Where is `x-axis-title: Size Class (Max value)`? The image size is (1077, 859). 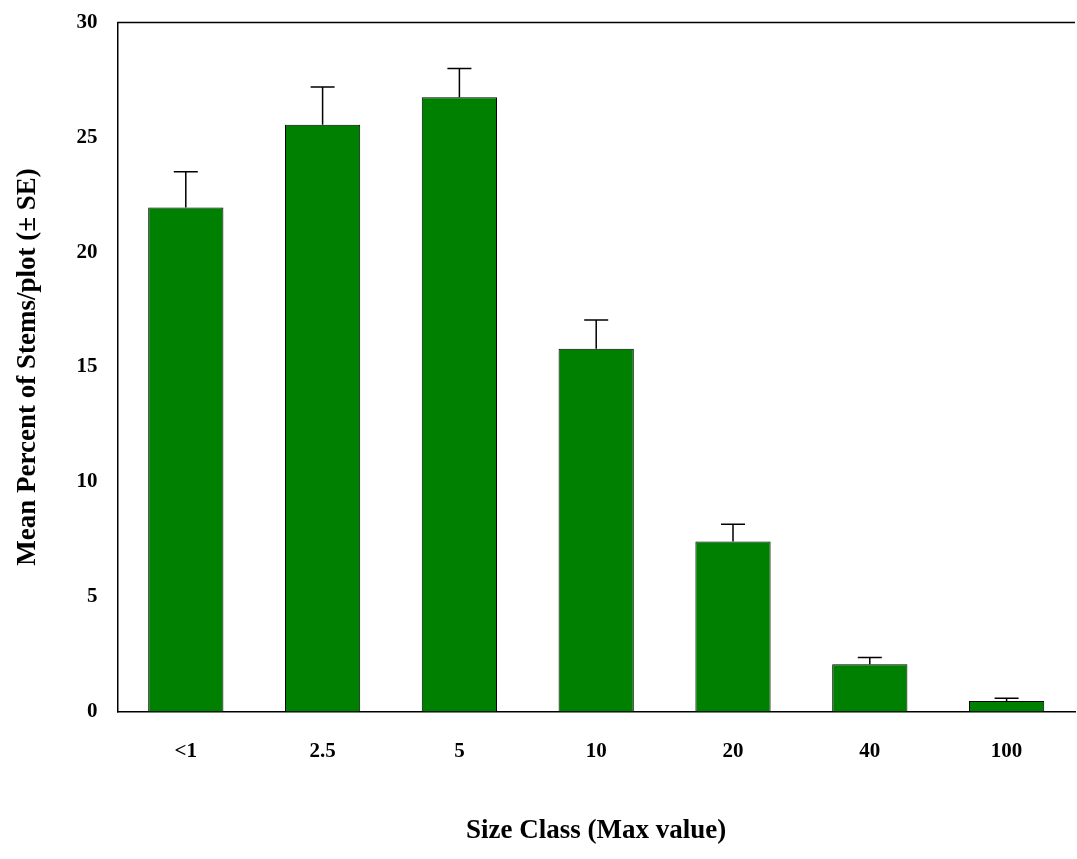 x-axis-title: Size Class (Max value) is located at coordinates (596, 828).